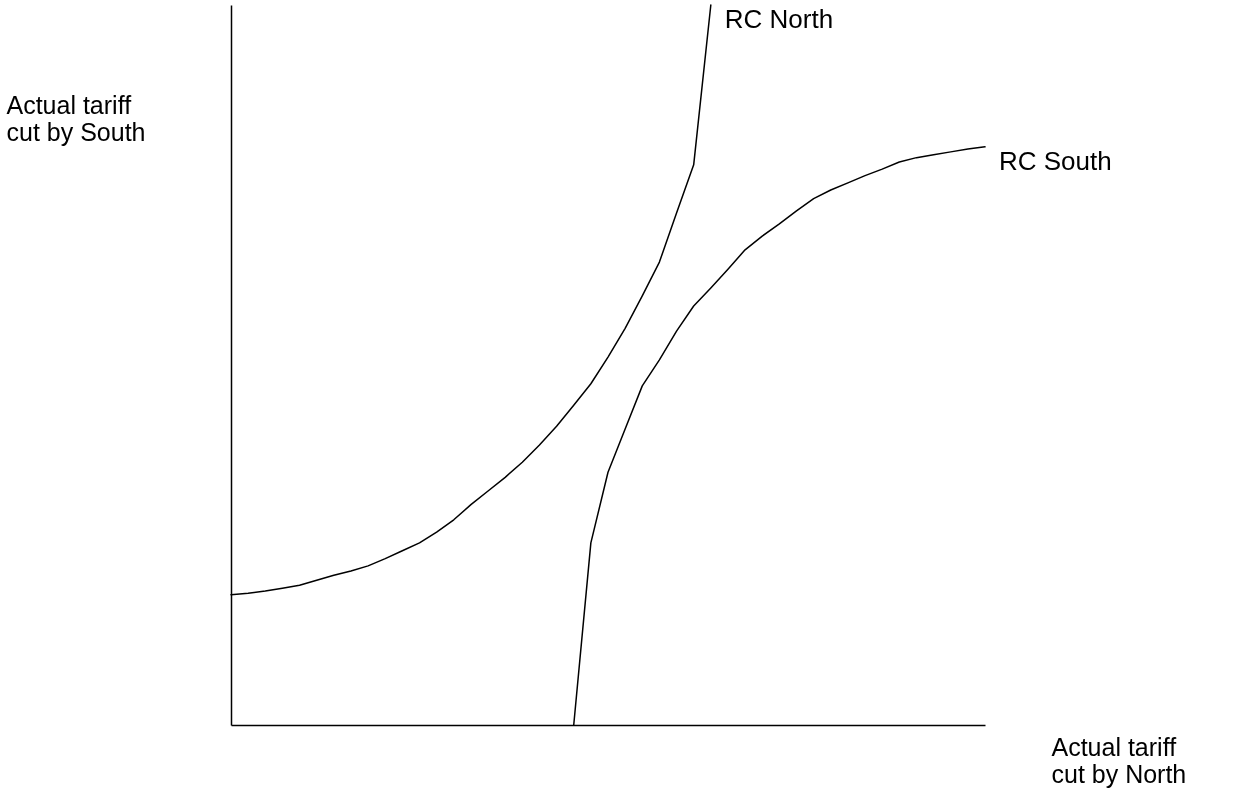 This screenshot has height=806, width=1240. I want to click on x-axis-title: Actual tariff cut by North, so click(1119, 760).